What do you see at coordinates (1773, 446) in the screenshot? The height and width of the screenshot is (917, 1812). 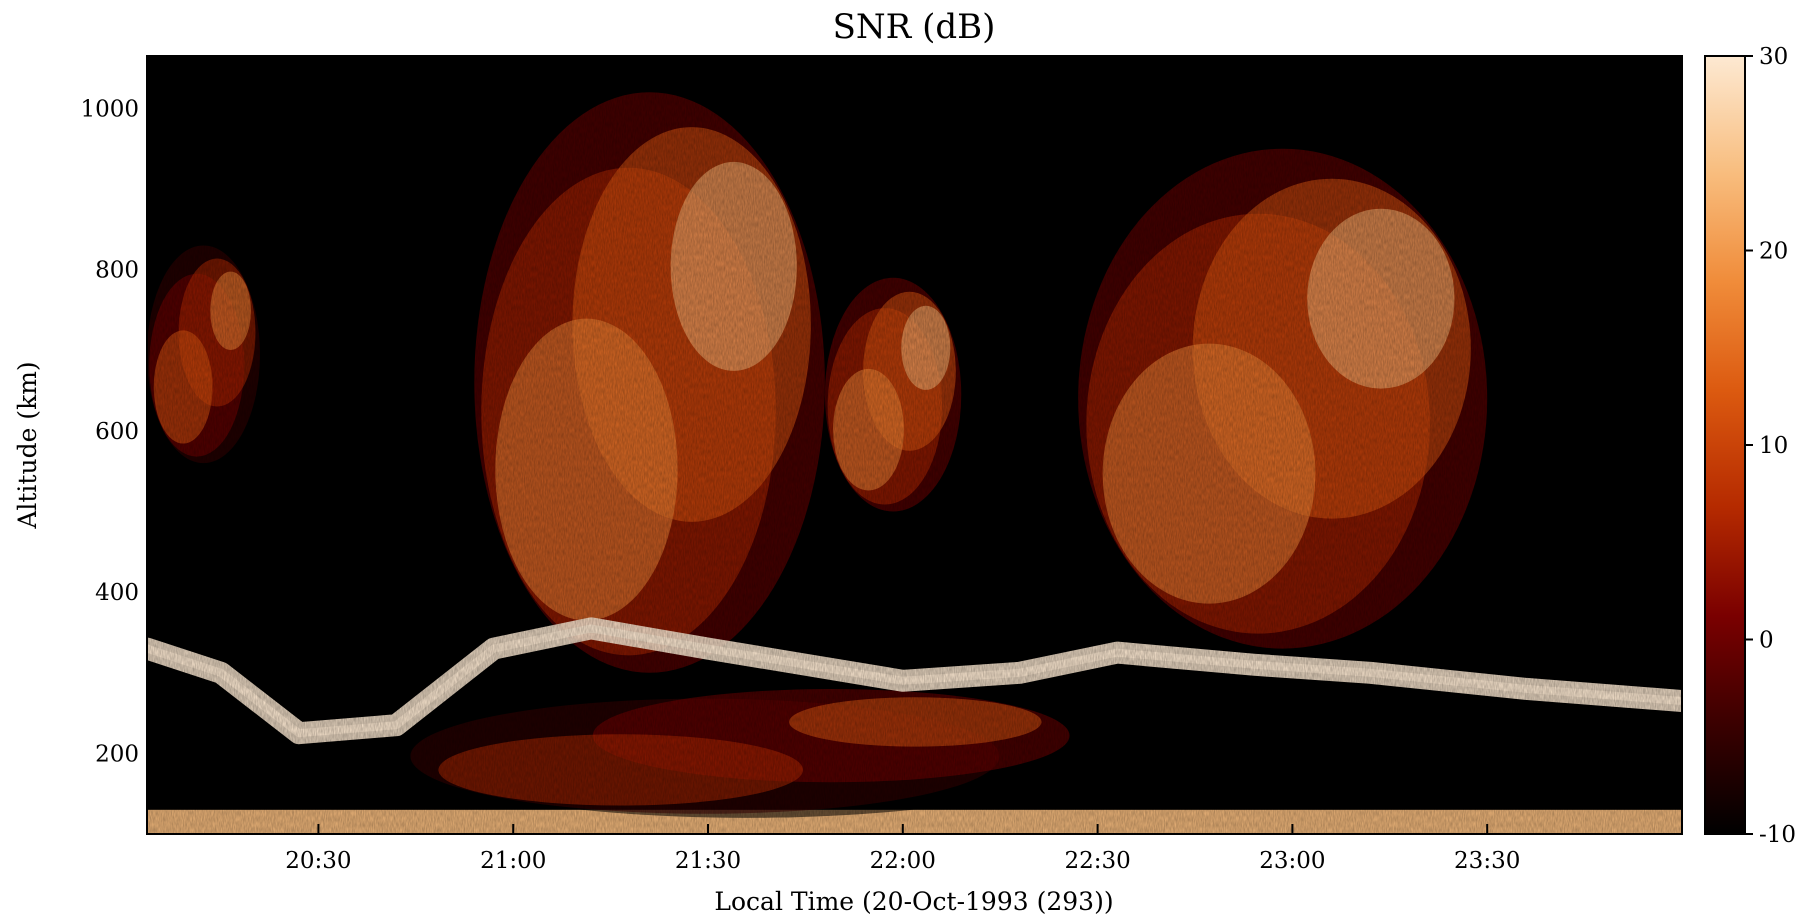 I see `colorbar-tick-label: 10` at bounding box center [1773, 446].